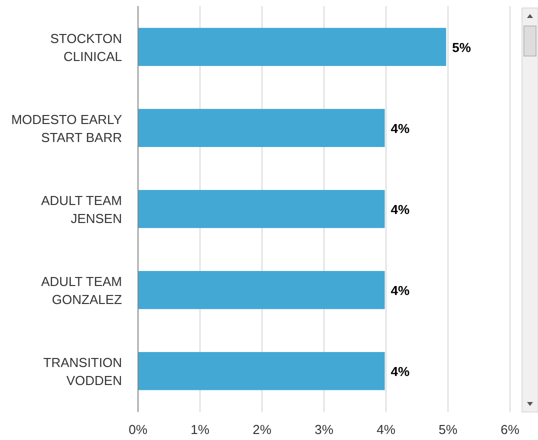 This screenshot has height=440, width=538. What do you see at coordinates (66, 128) in the screenshot?
I see `y-tick-label: MODESTO EARLY START BARR` at bounding box center [66, 128].